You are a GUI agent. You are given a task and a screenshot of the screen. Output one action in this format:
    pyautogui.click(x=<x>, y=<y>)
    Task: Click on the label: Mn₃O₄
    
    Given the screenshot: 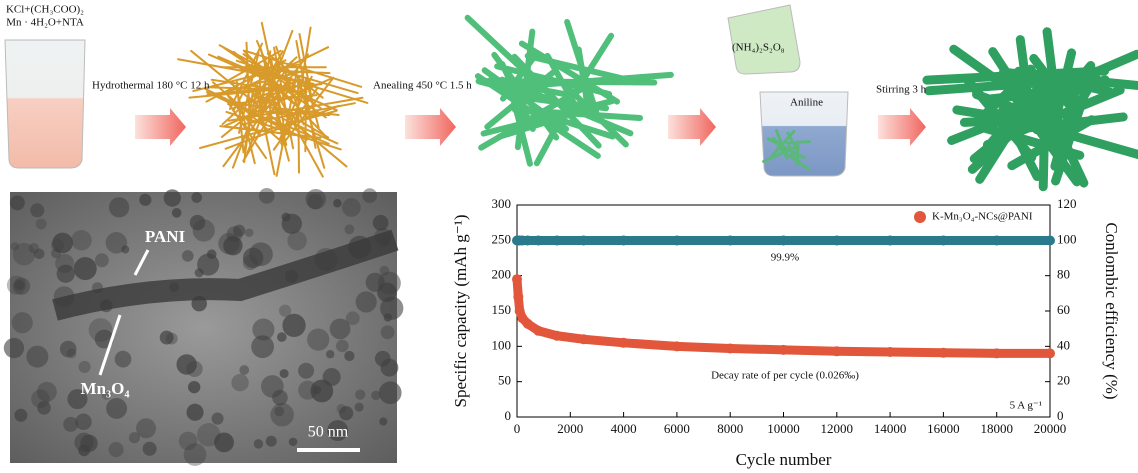 What is the action you would take?
    pyautogui.click(x=105, y=388)
    